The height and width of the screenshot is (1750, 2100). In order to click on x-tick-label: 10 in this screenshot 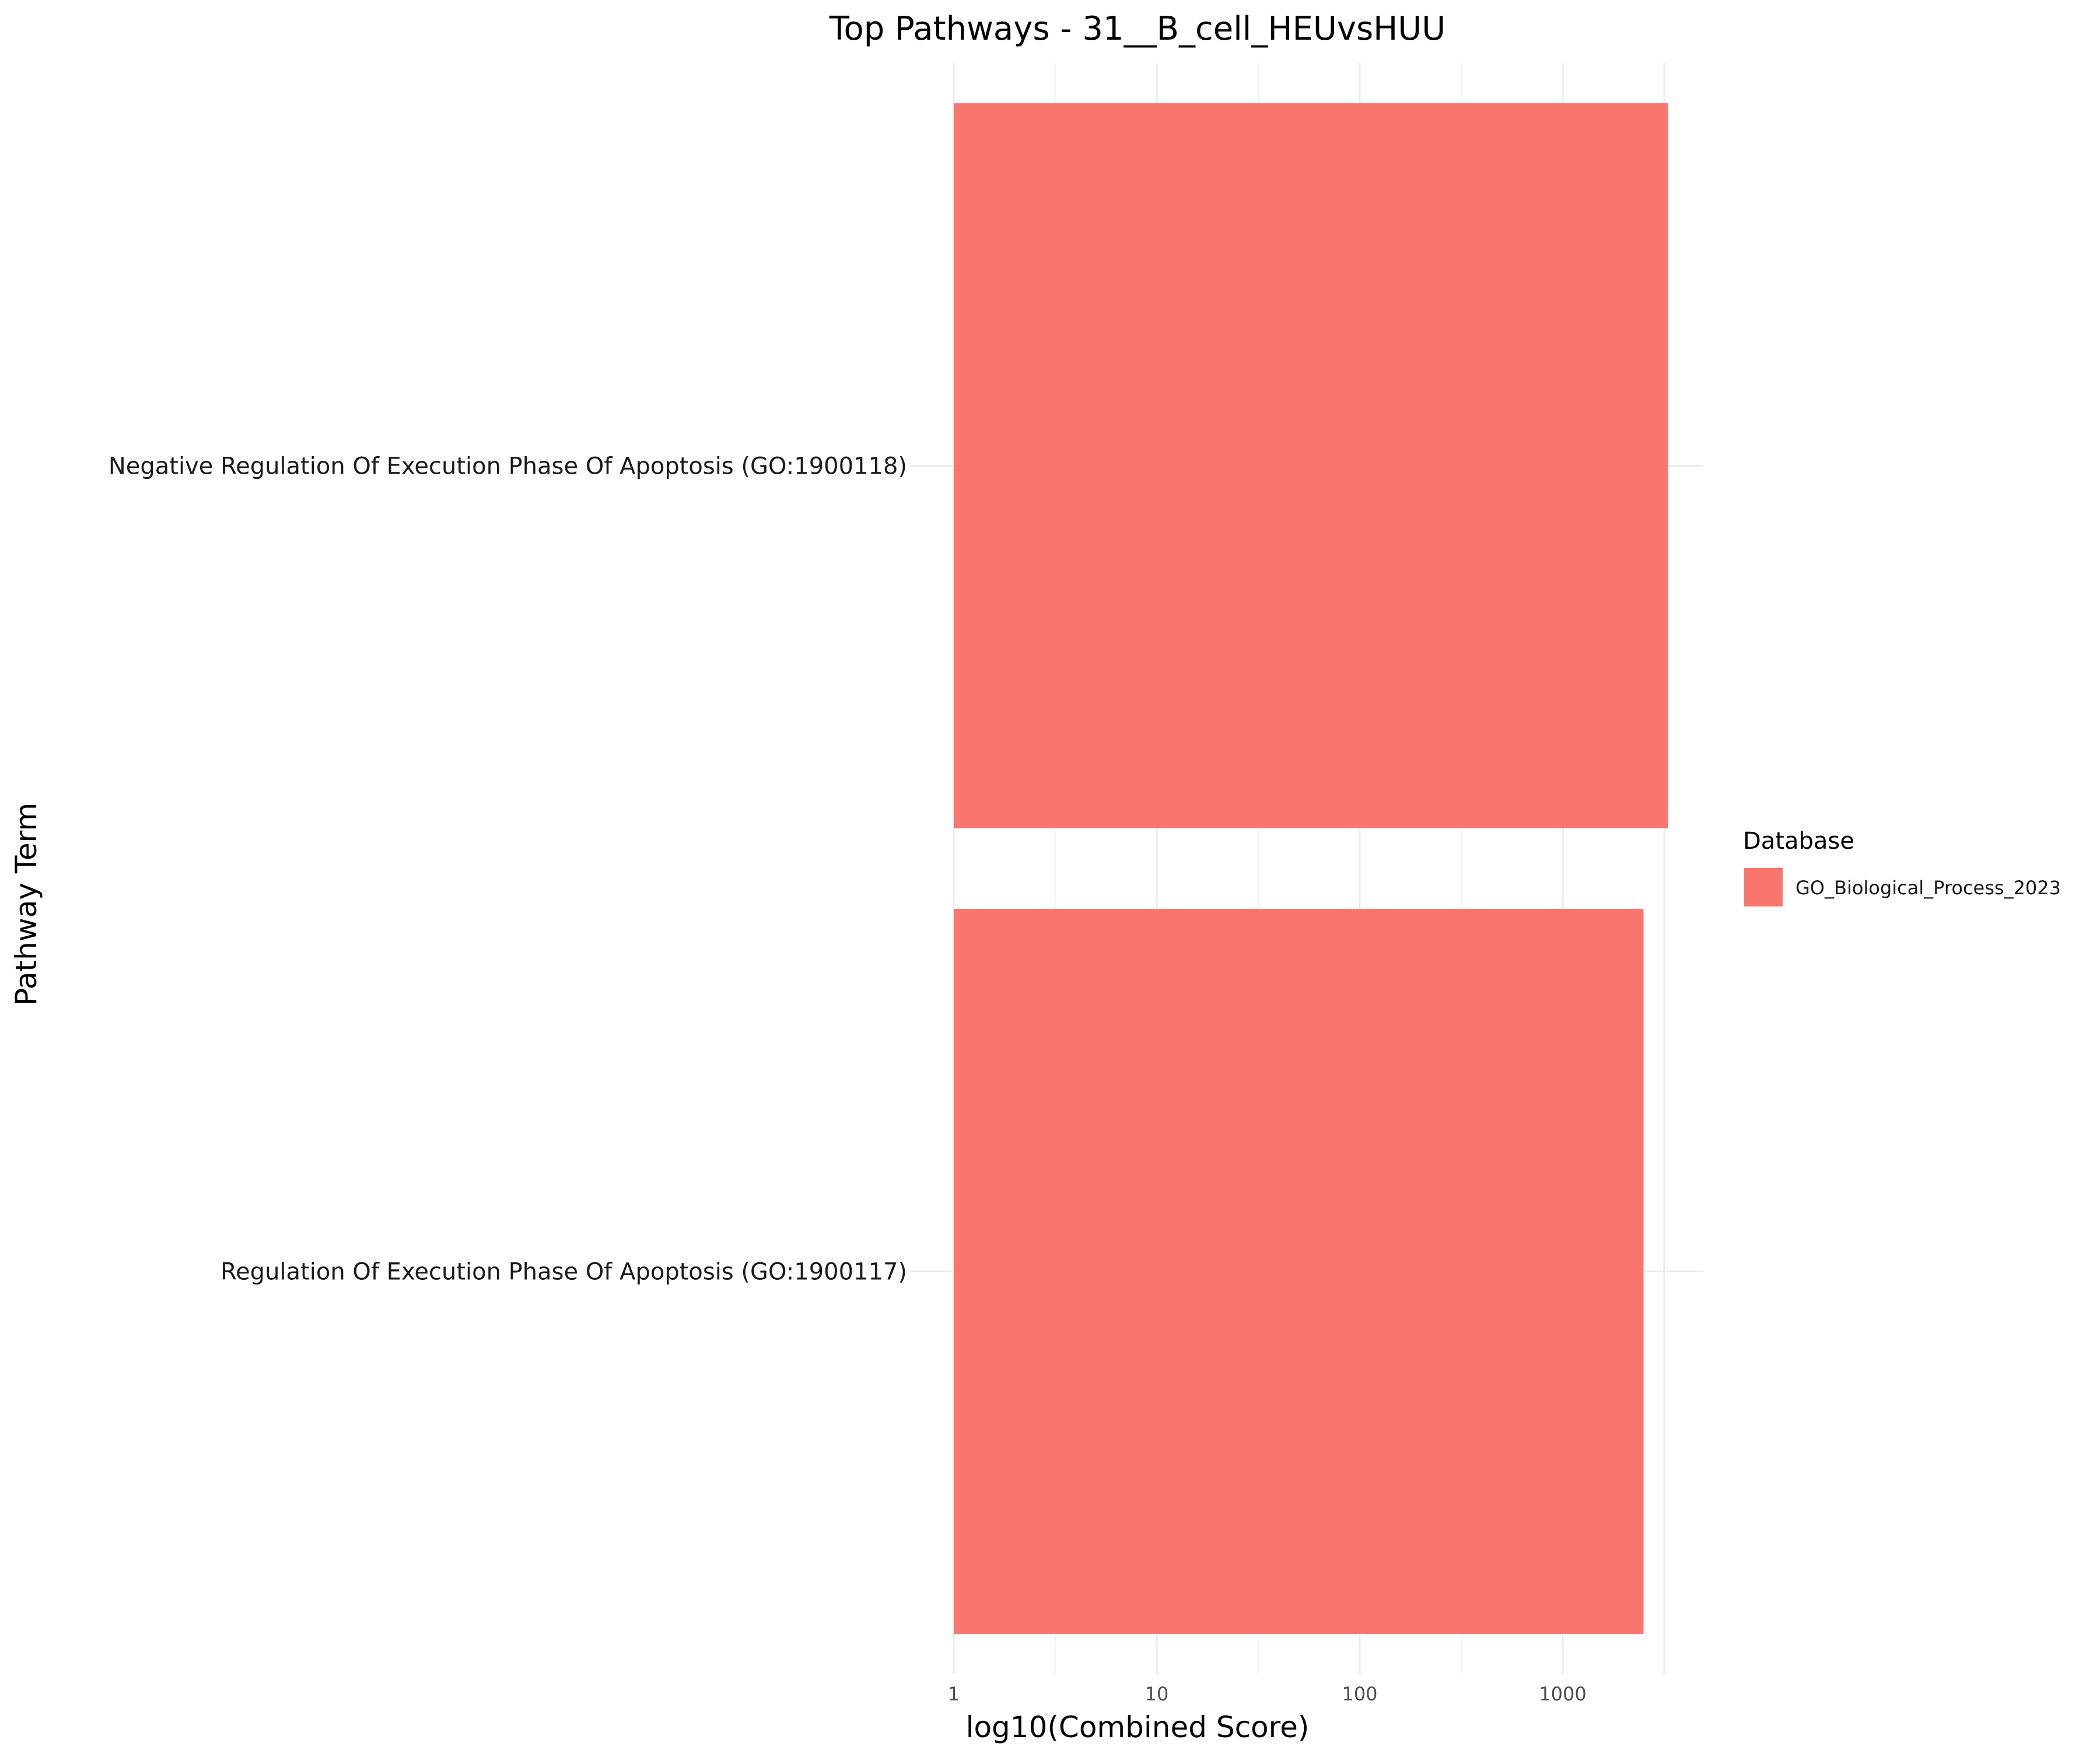, I will do `click(1157, 1694)`.